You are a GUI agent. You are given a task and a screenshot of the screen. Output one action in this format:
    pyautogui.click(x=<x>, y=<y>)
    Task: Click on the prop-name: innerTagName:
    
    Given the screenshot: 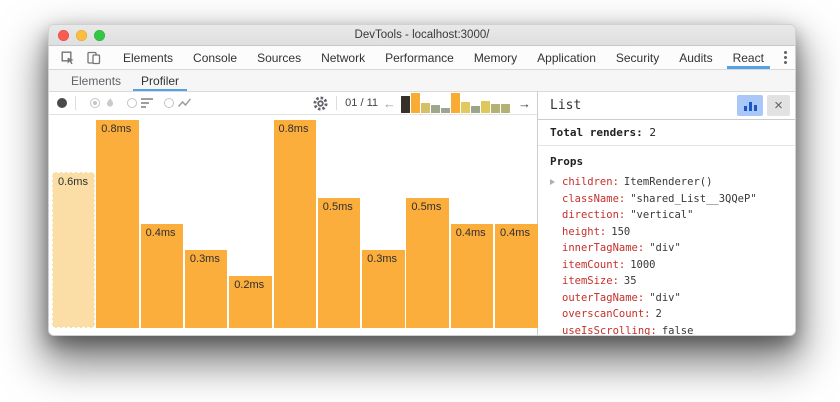 What is the action you would take?
    pyautogui.click(x=603, y=248)
    